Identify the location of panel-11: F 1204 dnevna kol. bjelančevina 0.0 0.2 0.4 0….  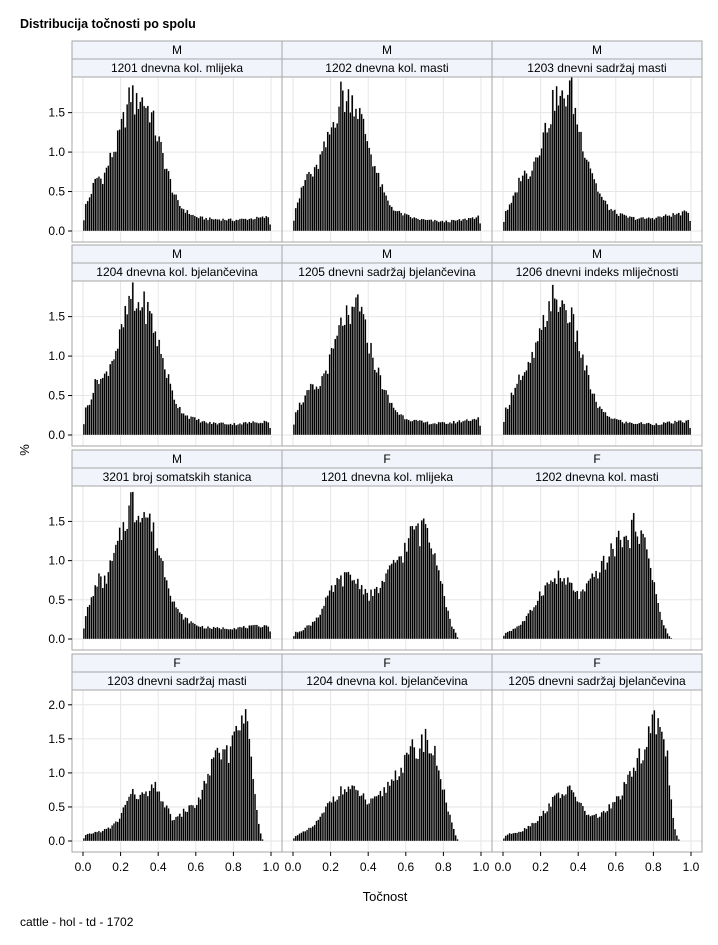
(387, 763).